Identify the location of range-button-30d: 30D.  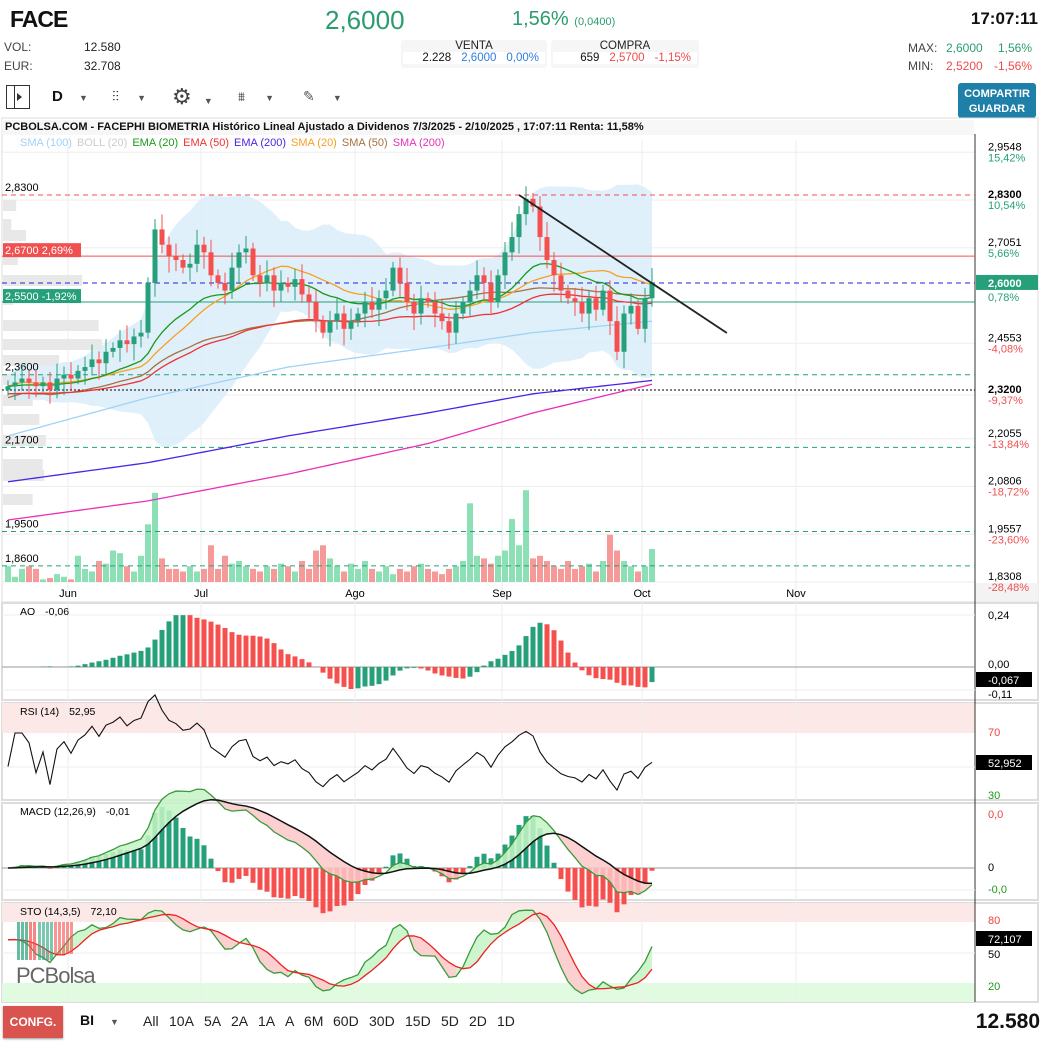
(382, 1021).